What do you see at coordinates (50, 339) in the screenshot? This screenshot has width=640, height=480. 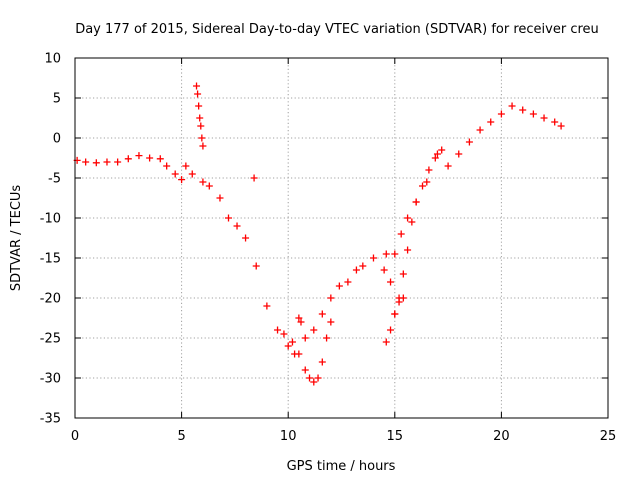 I see `y-tick-label: -25` at bounding box center [50, 339].